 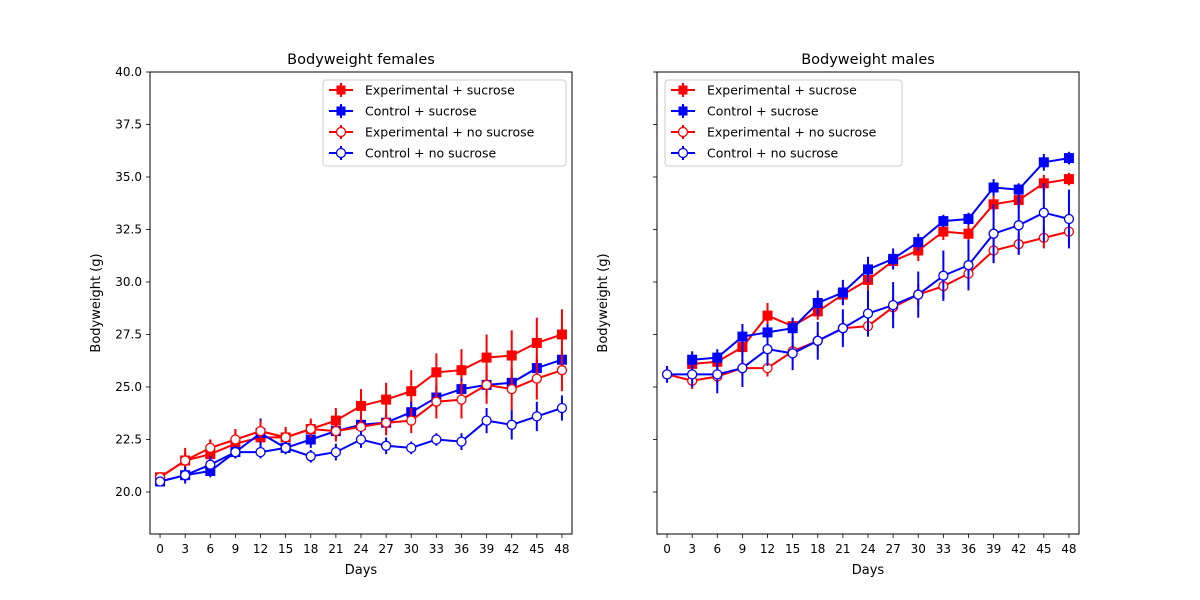 What do you see at coordinates (667, 549) in the screenshot?
I see `x-tick-label: 0` at bounding box center [667, 549].